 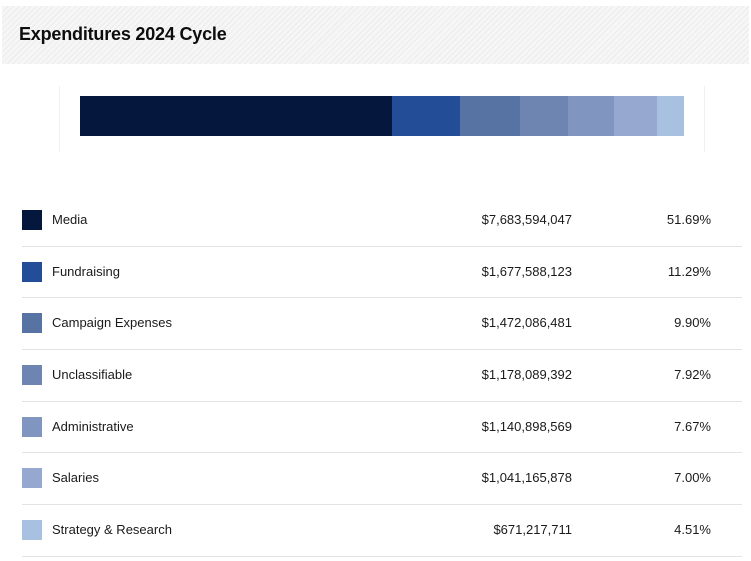 I want to click on category-percent: 7.67%, so click(x=692, y=426).